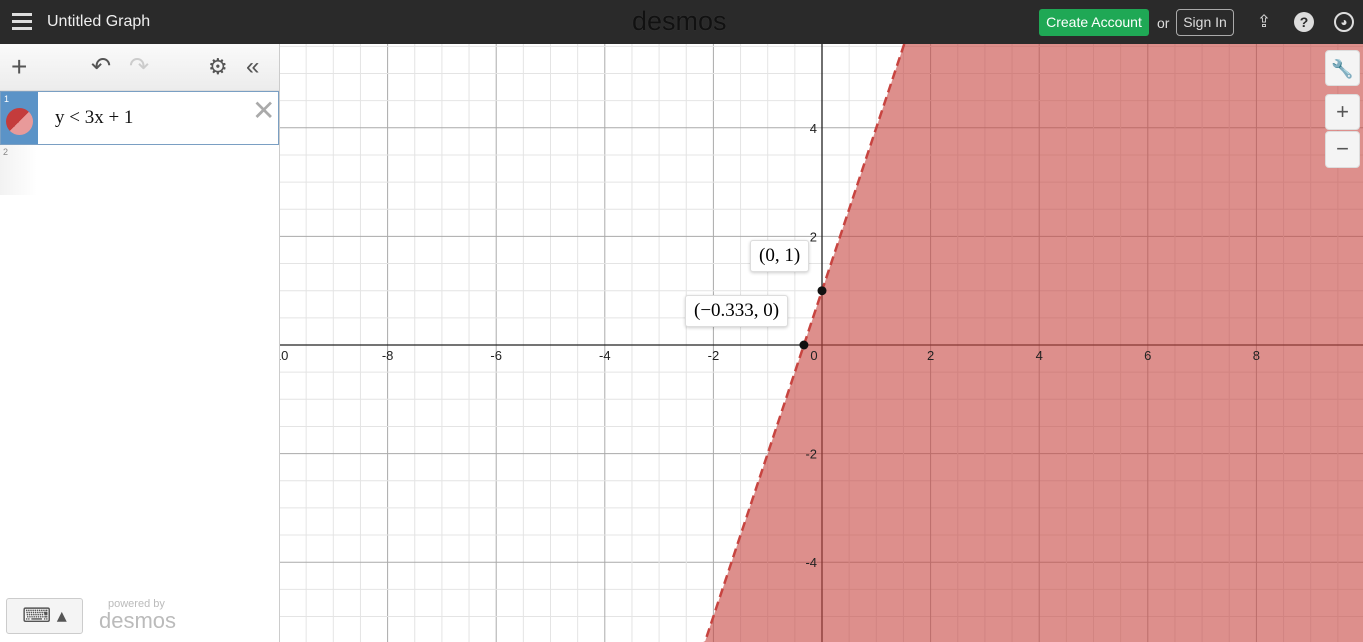 The width and height of the screenshot is (1363, 642). Describe the element at coordinates (18, 170) in the screenshot. I see `expression-gutter: 2` at that location.